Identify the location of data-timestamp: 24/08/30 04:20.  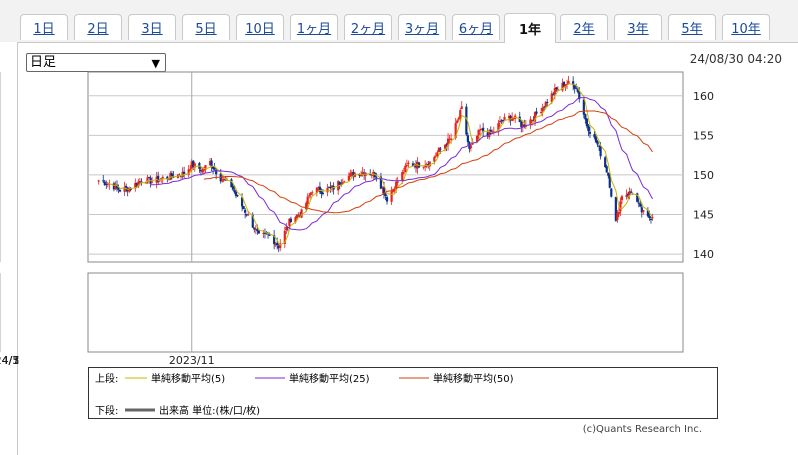
(735, 59).